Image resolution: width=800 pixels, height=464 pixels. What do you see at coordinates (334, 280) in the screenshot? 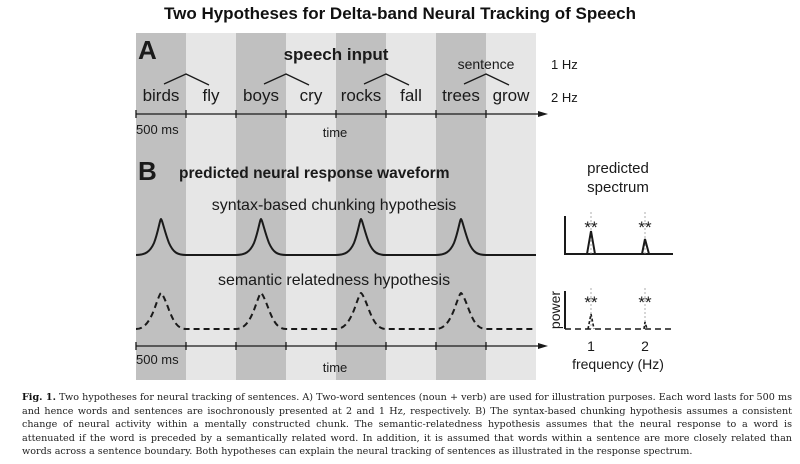
I see `semantic-hypothesis-label: semantic relatedness hypothesis` at bounding box center [334, 280].